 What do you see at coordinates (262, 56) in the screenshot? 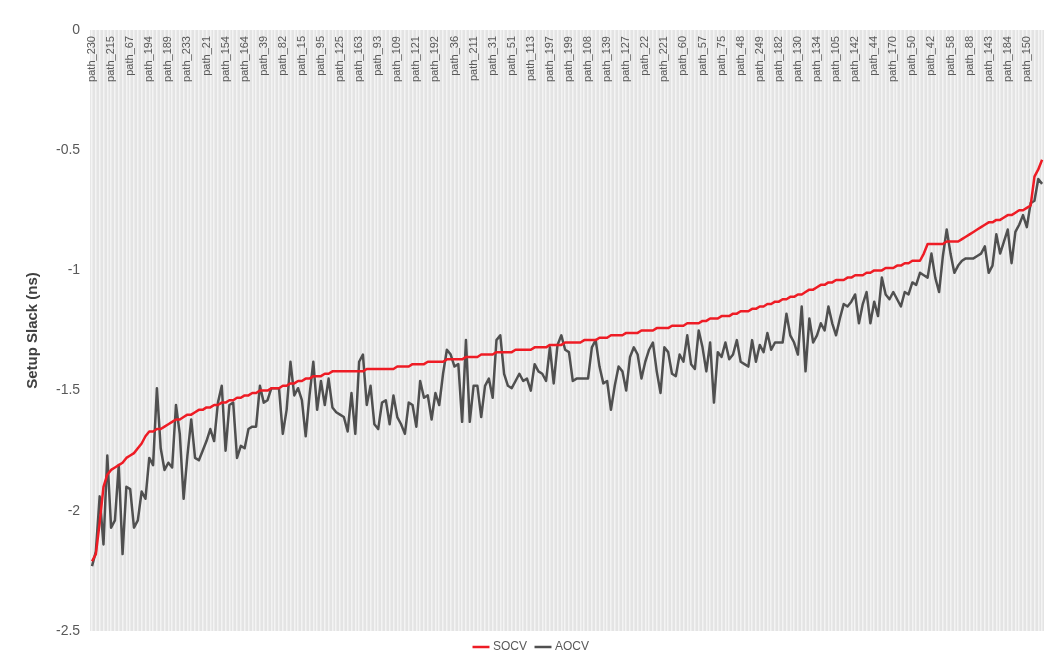
I see `x-tick-label: path_39` at bounding box center [262, 56].